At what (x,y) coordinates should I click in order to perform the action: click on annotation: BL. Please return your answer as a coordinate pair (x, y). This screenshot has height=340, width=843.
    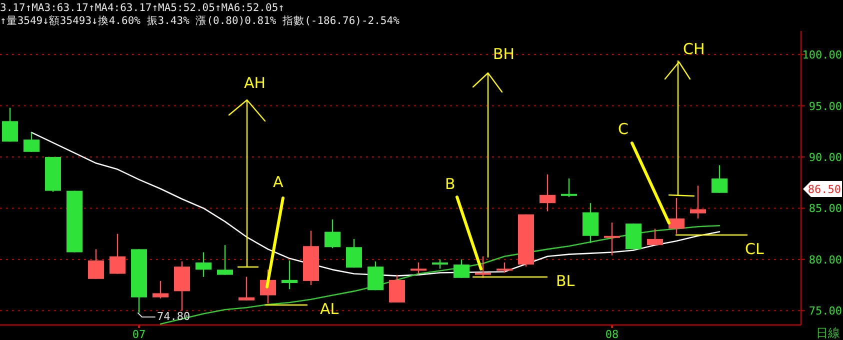
    Looking at the image, I should click on (565, 281).